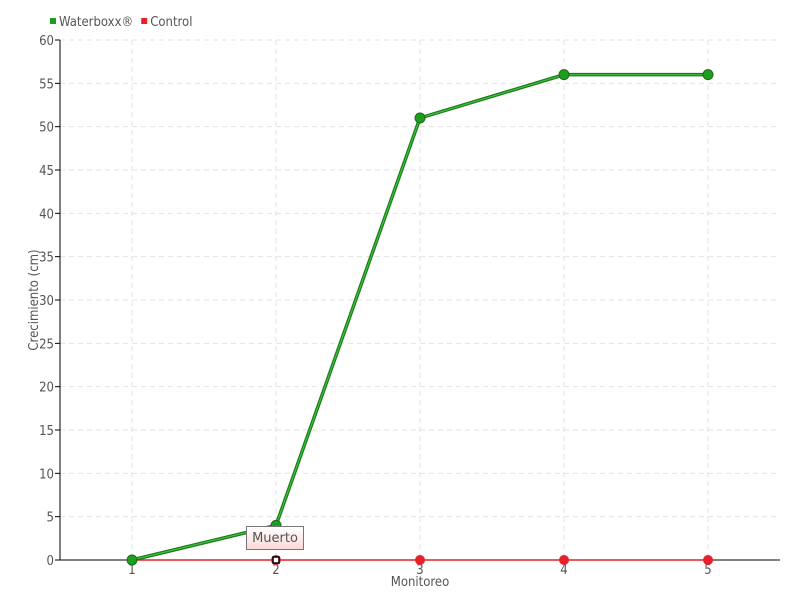  I want to click on y-tick-label: 5, so click(50, 518).